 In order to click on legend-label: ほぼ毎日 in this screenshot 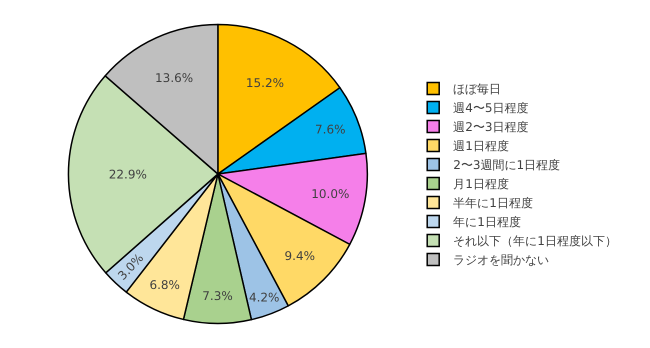, I will do `click(477, 89)`.